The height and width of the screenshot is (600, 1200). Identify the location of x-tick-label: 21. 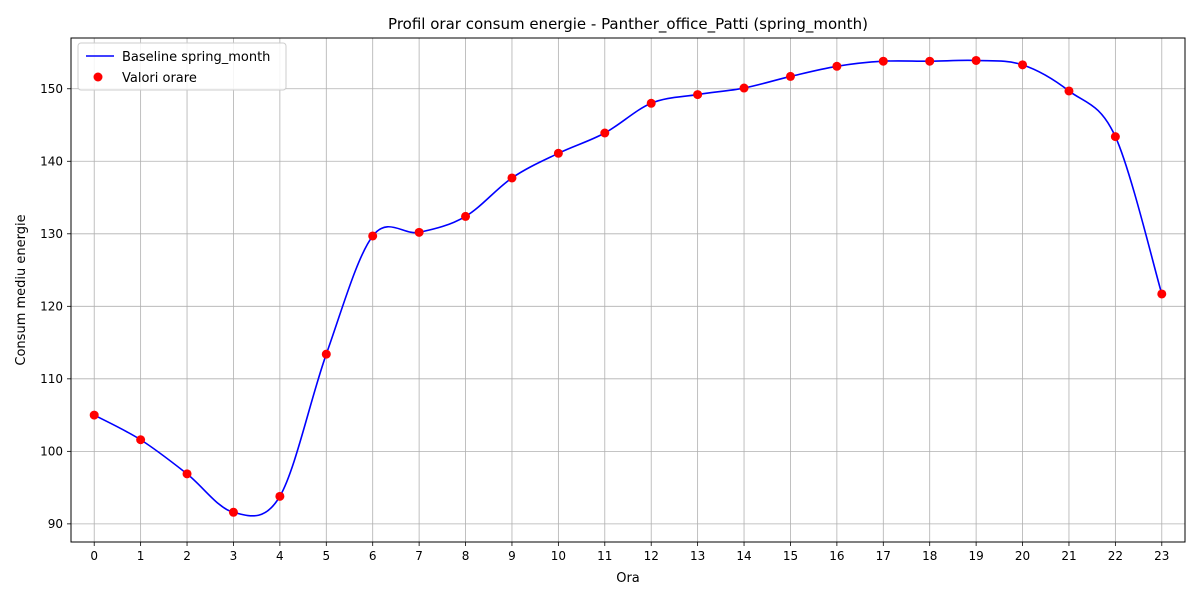
(1068, 556).